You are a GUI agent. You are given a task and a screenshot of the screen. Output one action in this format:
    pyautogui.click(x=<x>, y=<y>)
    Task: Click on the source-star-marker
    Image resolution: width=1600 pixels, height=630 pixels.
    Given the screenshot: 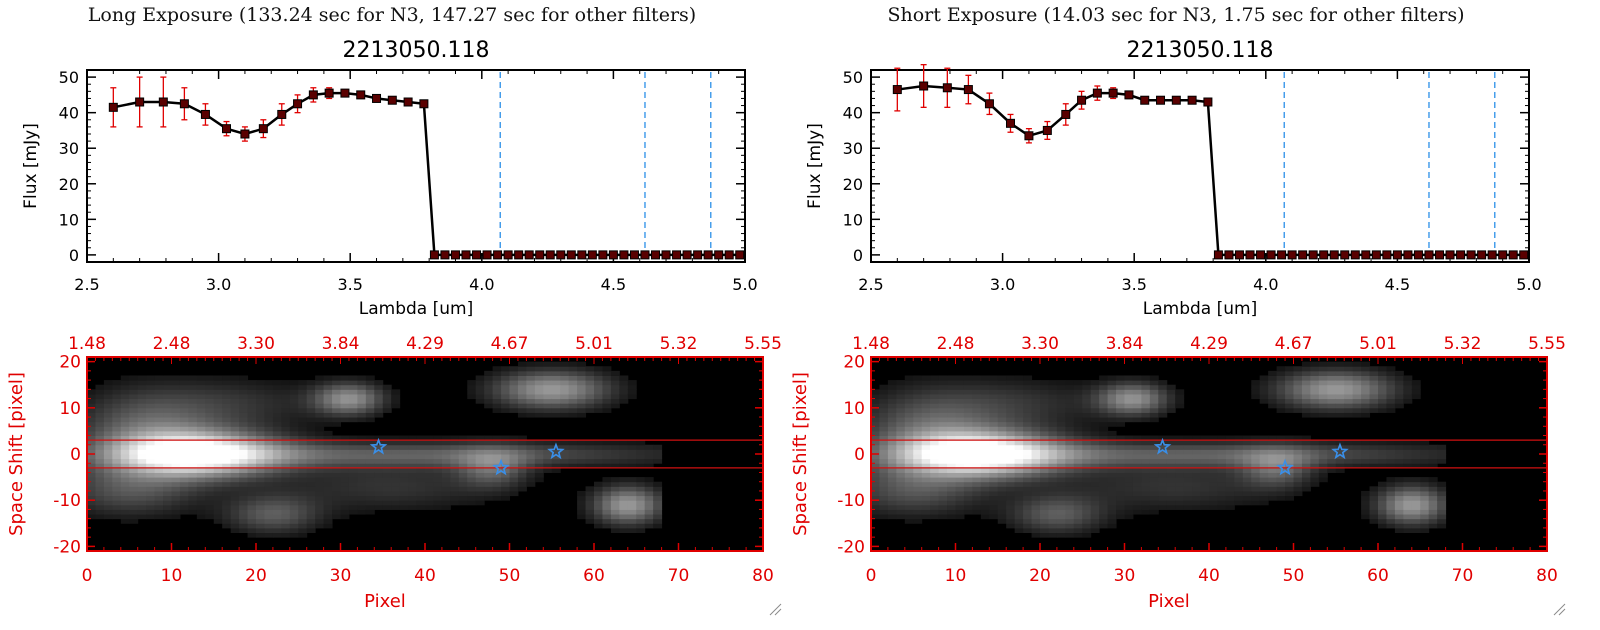 What is the action you would take?
    pyautogui.click(x=1162, y=446)
    